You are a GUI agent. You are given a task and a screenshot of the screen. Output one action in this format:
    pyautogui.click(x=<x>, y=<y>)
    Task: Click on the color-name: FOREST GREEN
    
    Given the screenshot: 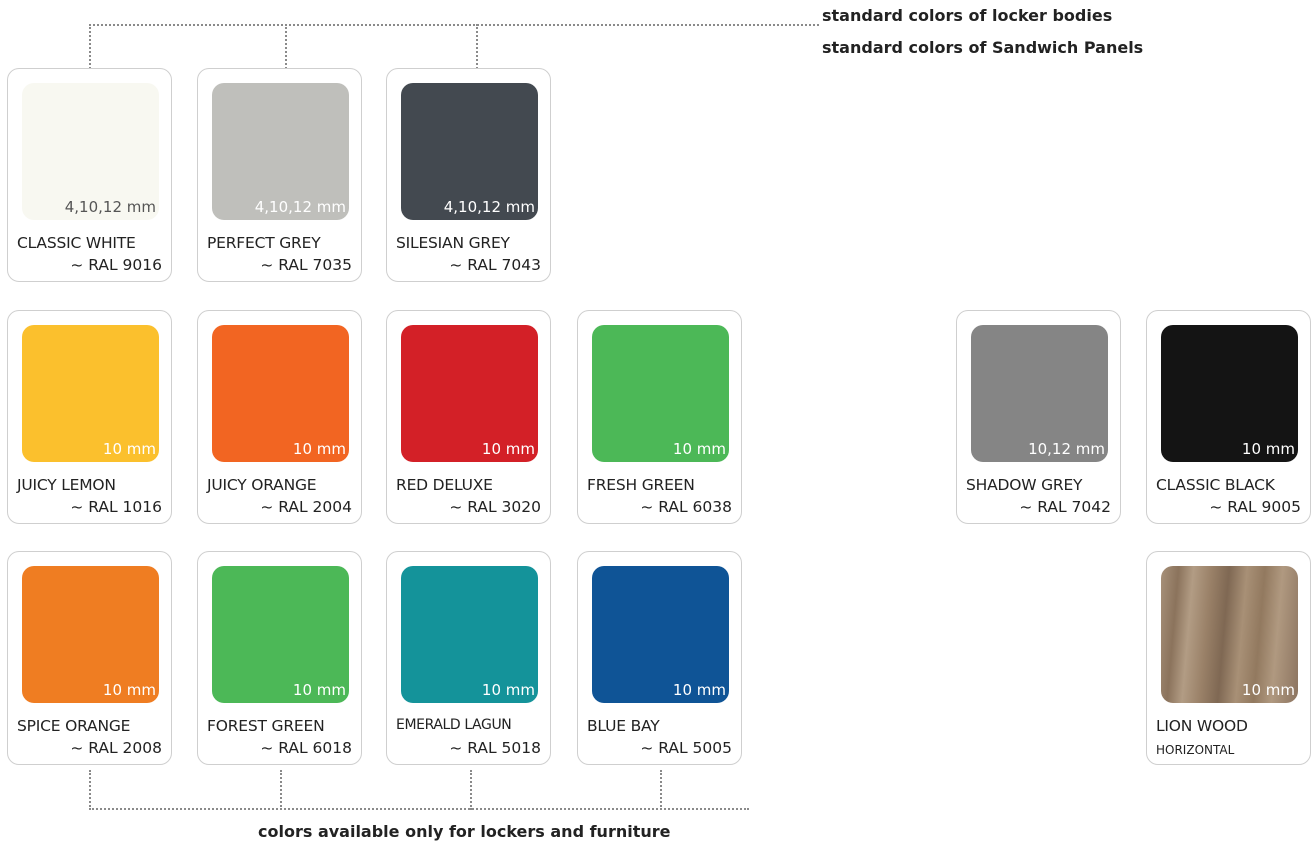 What is the action you would take?
    pyautogui.click(x=266, y=726)
    